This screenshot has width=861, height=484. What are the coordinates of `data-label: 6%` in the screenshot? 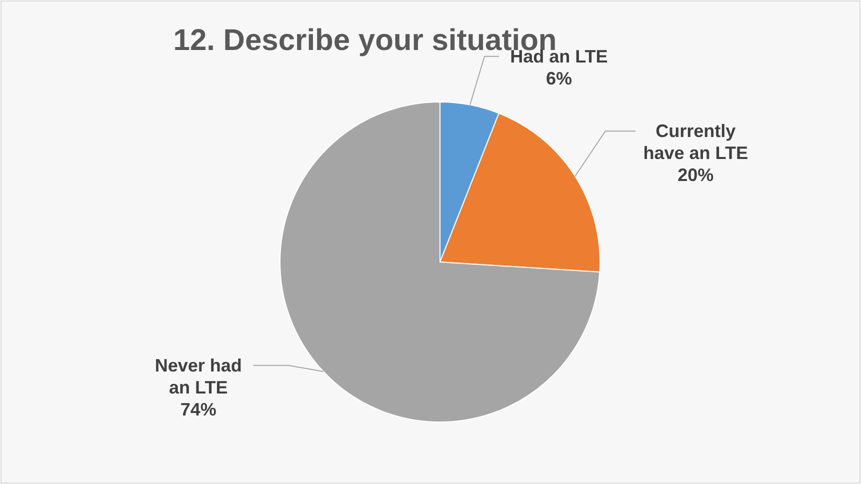 It's located at (559, 78).